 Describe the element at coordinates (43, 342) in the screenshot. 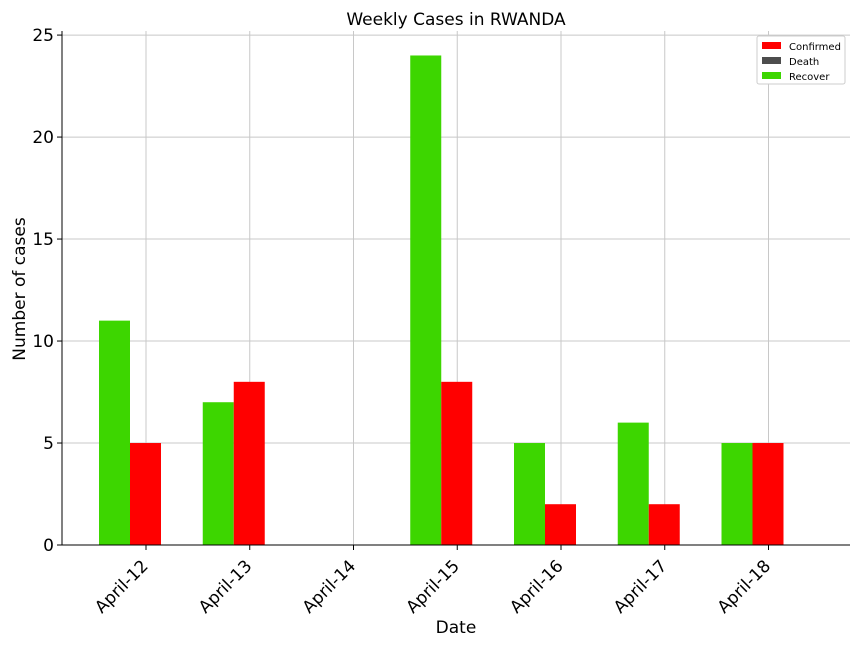

I see `y-tick-label: 10` at that location.